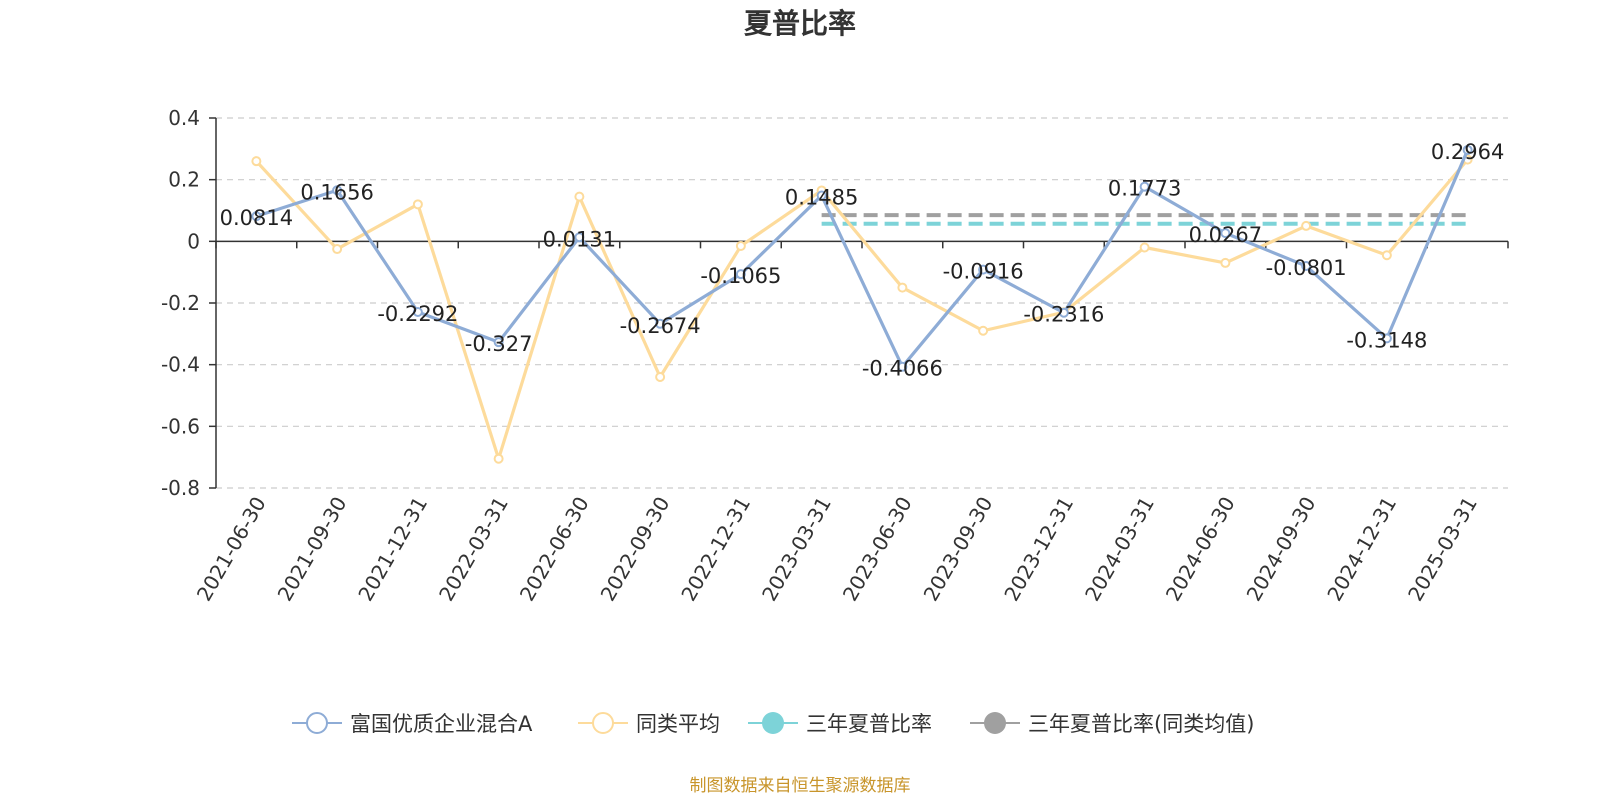 This screenshot has width=1600, height=800. I want to click on data-label: -0.1065, so click(740, 276).